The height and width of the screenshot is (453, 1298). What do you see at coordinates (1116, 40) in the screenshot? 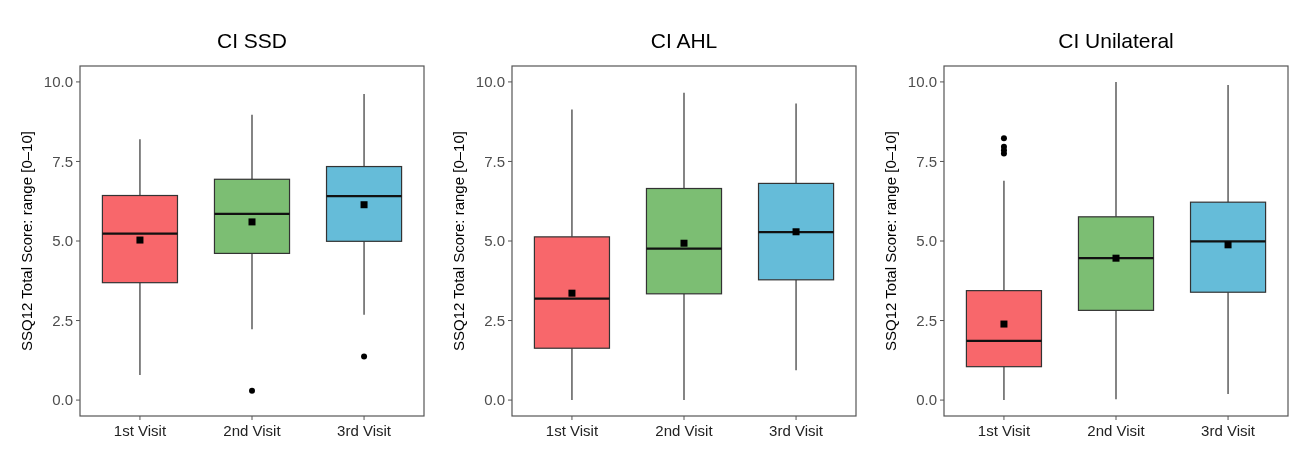
I see `chart-title: CI Unilateral` at bounding box center [1116, 40].